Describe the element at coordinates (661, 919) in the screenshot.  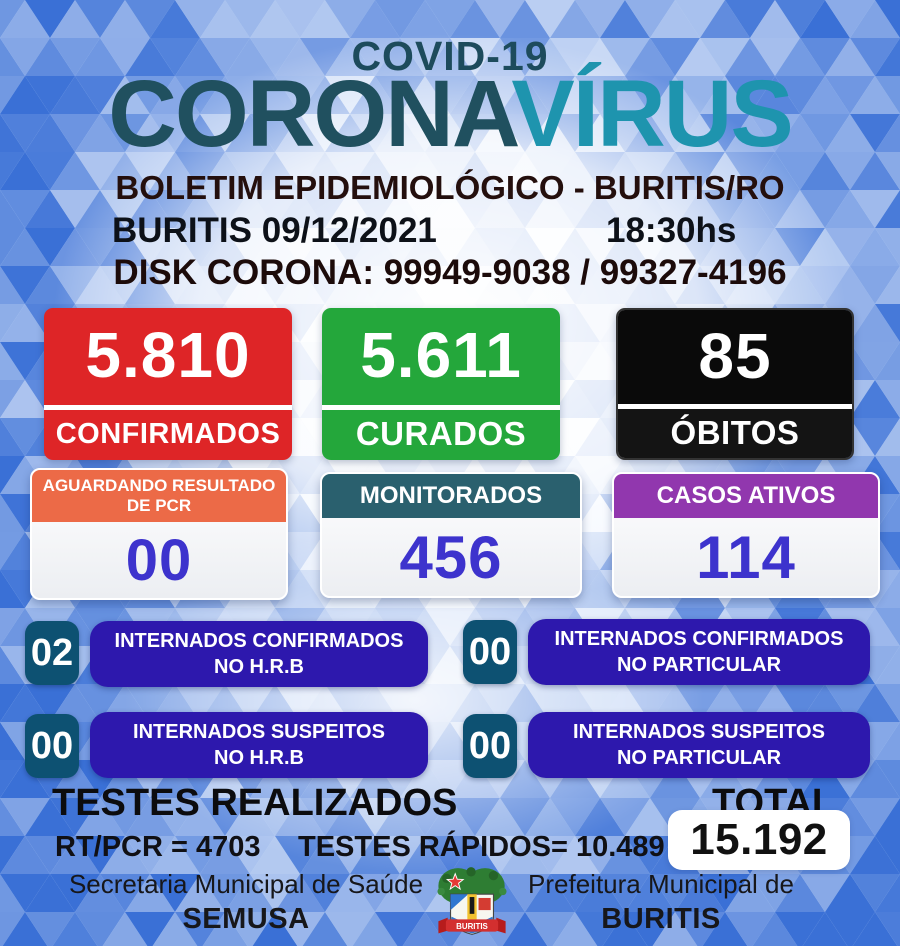
I see `city-name: BURITIS` at that location.